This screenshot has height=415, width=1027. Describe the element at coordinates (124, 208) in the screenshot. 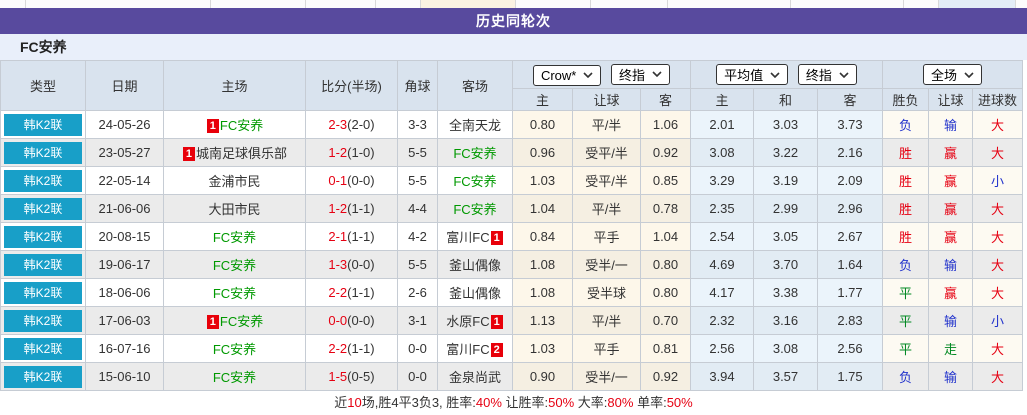

I see `cell-date: 21-06-06` at that location.